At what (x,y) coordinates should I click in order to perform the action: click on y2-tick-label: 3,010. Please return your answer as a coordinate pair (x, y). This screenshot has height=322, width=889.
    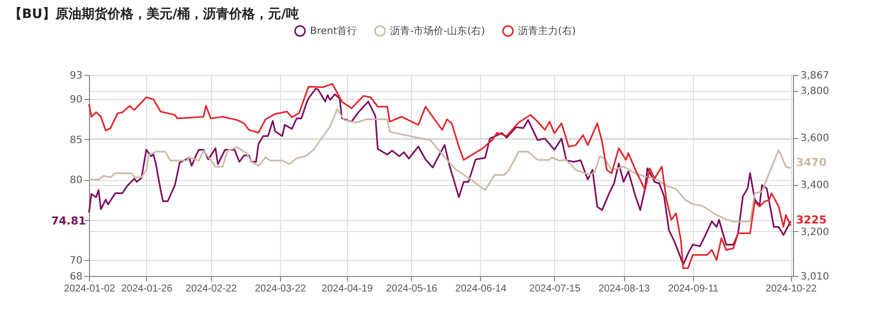
    Looking at the image, I should click on (815, 277).